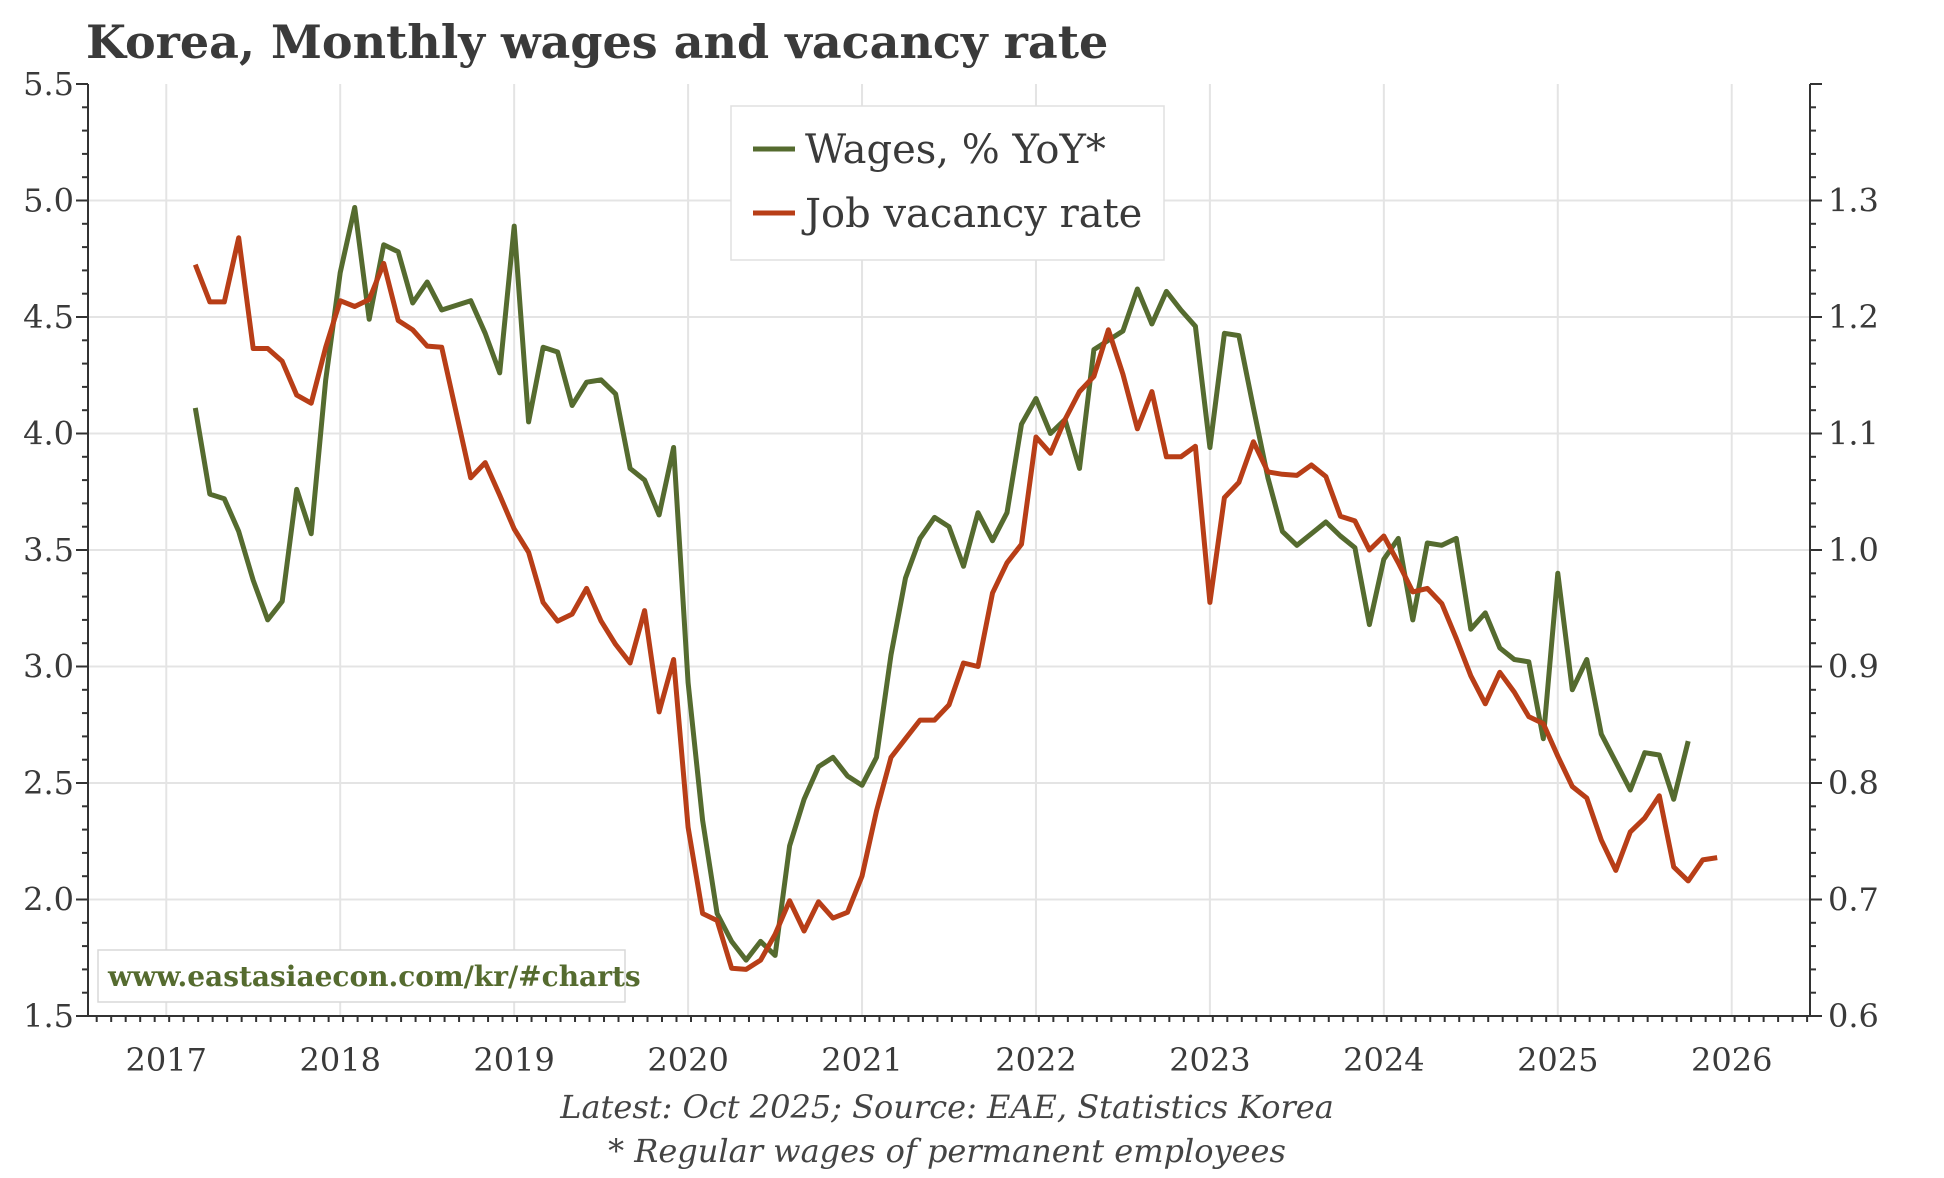 Image resolution: width=1944 pixels, height=1178 pixels. Describe the element at coordinates (48, 201) in the screenshot. I see `y-left-tick-label: 5.0` at that location.